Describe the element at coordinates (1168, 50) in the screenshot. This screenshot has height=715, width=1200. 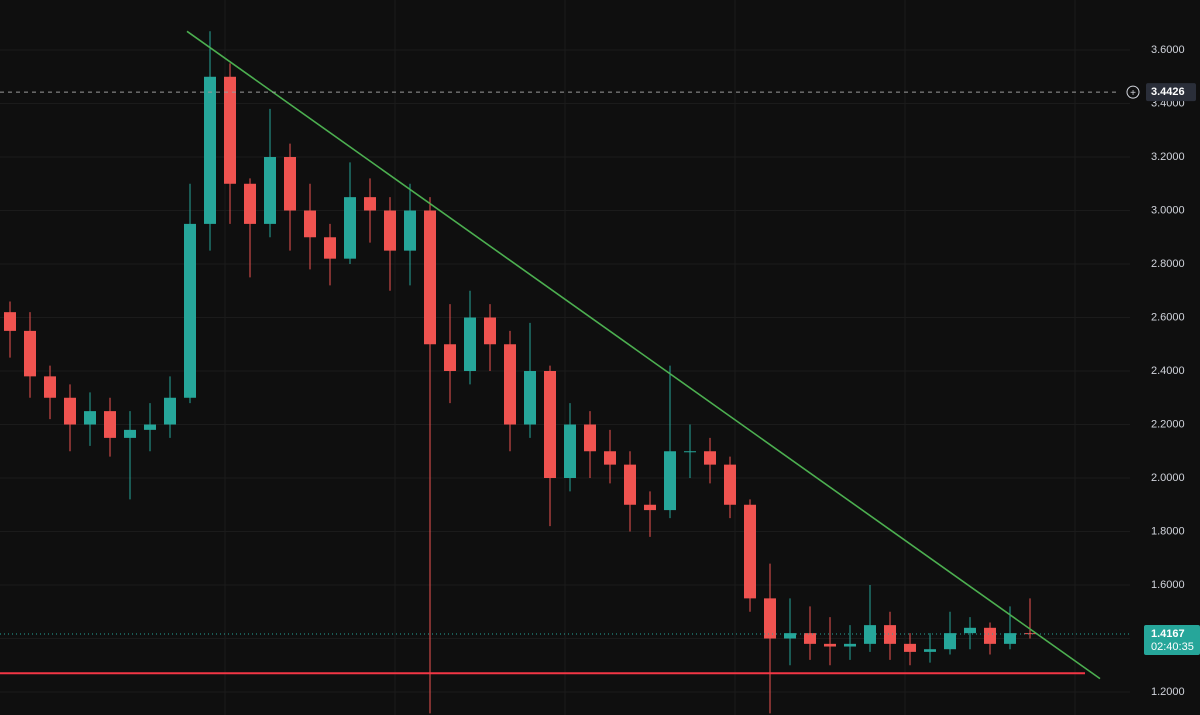
I see `y-tick-label: 3.6000` at that location.